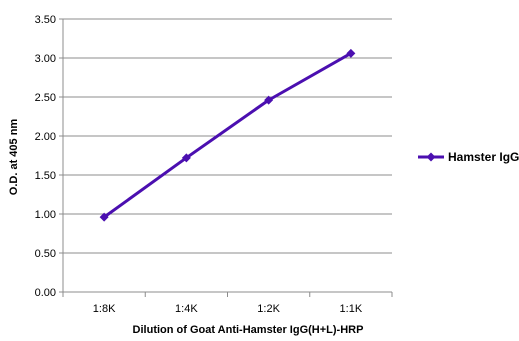 The height and width of the screenshot is (341, 519). What do you see at coordinates (431, 157) in the screenshot?
I see `legend-marker` at bounding box center [431, 157].